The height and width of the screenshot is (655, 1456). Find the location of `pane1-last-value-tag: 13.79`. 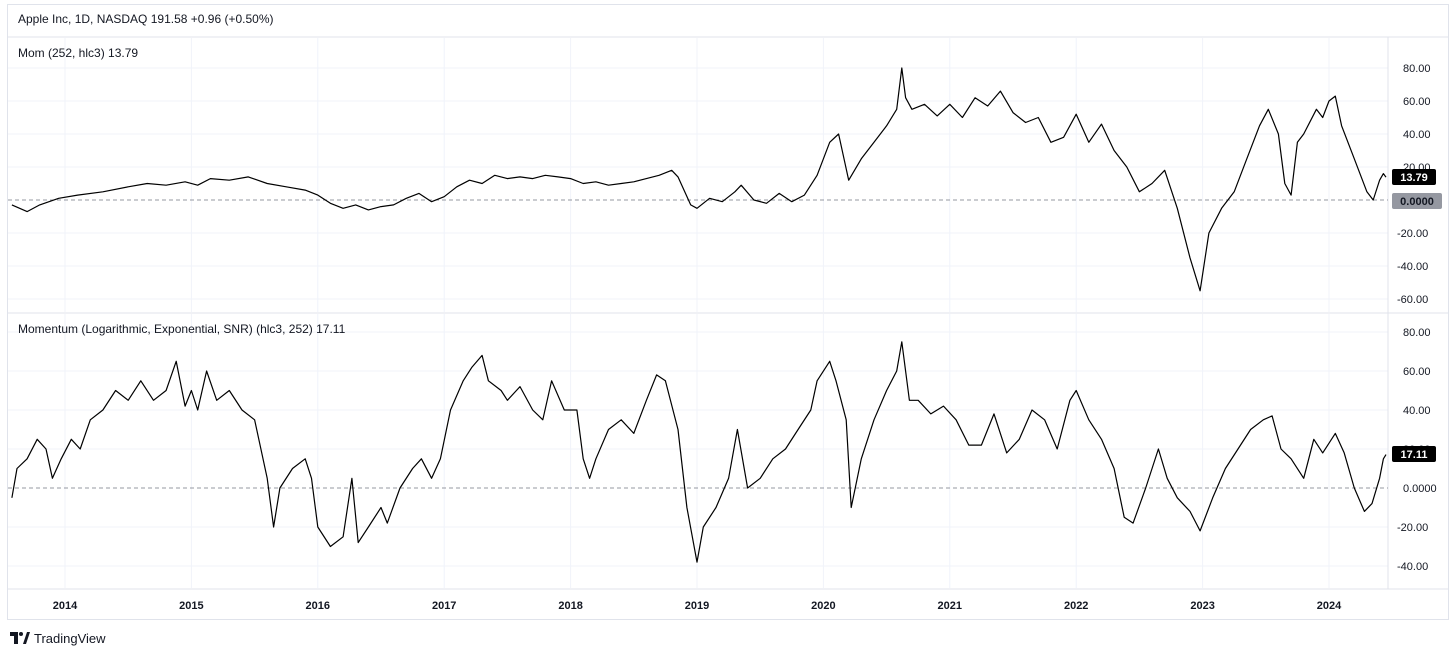

pane1-last-value-tag: 13.79 is located at coordinates (1414, 177).